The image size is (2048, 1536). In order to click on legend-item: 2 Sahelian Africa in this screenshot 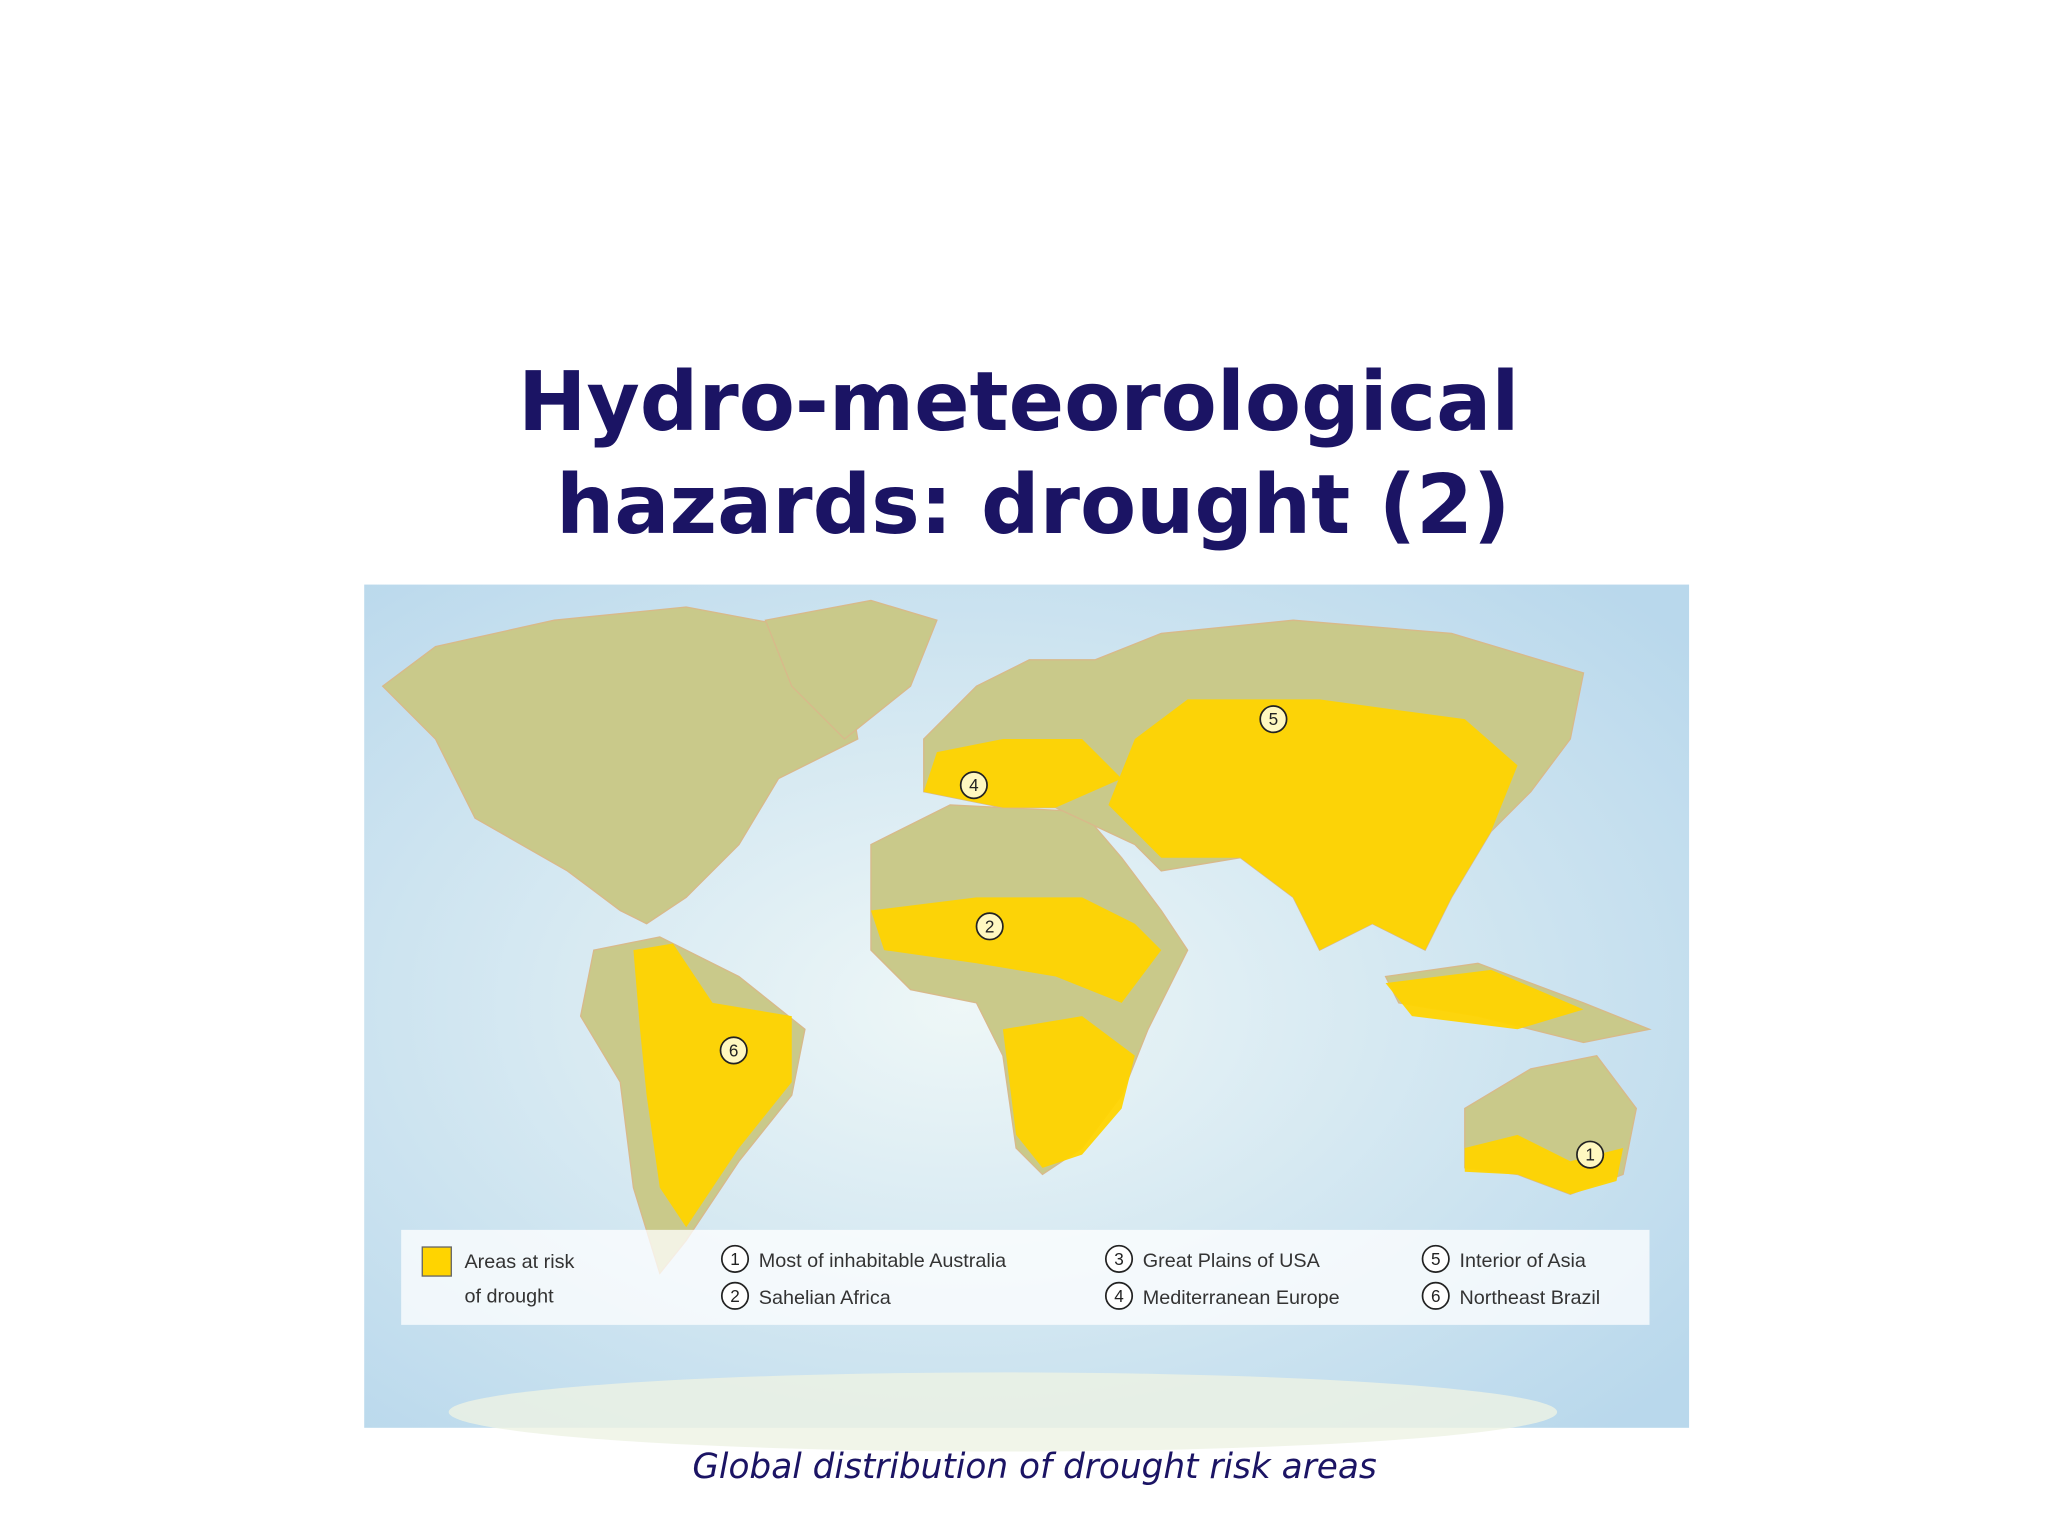, I will do `click(805, 1295)`.